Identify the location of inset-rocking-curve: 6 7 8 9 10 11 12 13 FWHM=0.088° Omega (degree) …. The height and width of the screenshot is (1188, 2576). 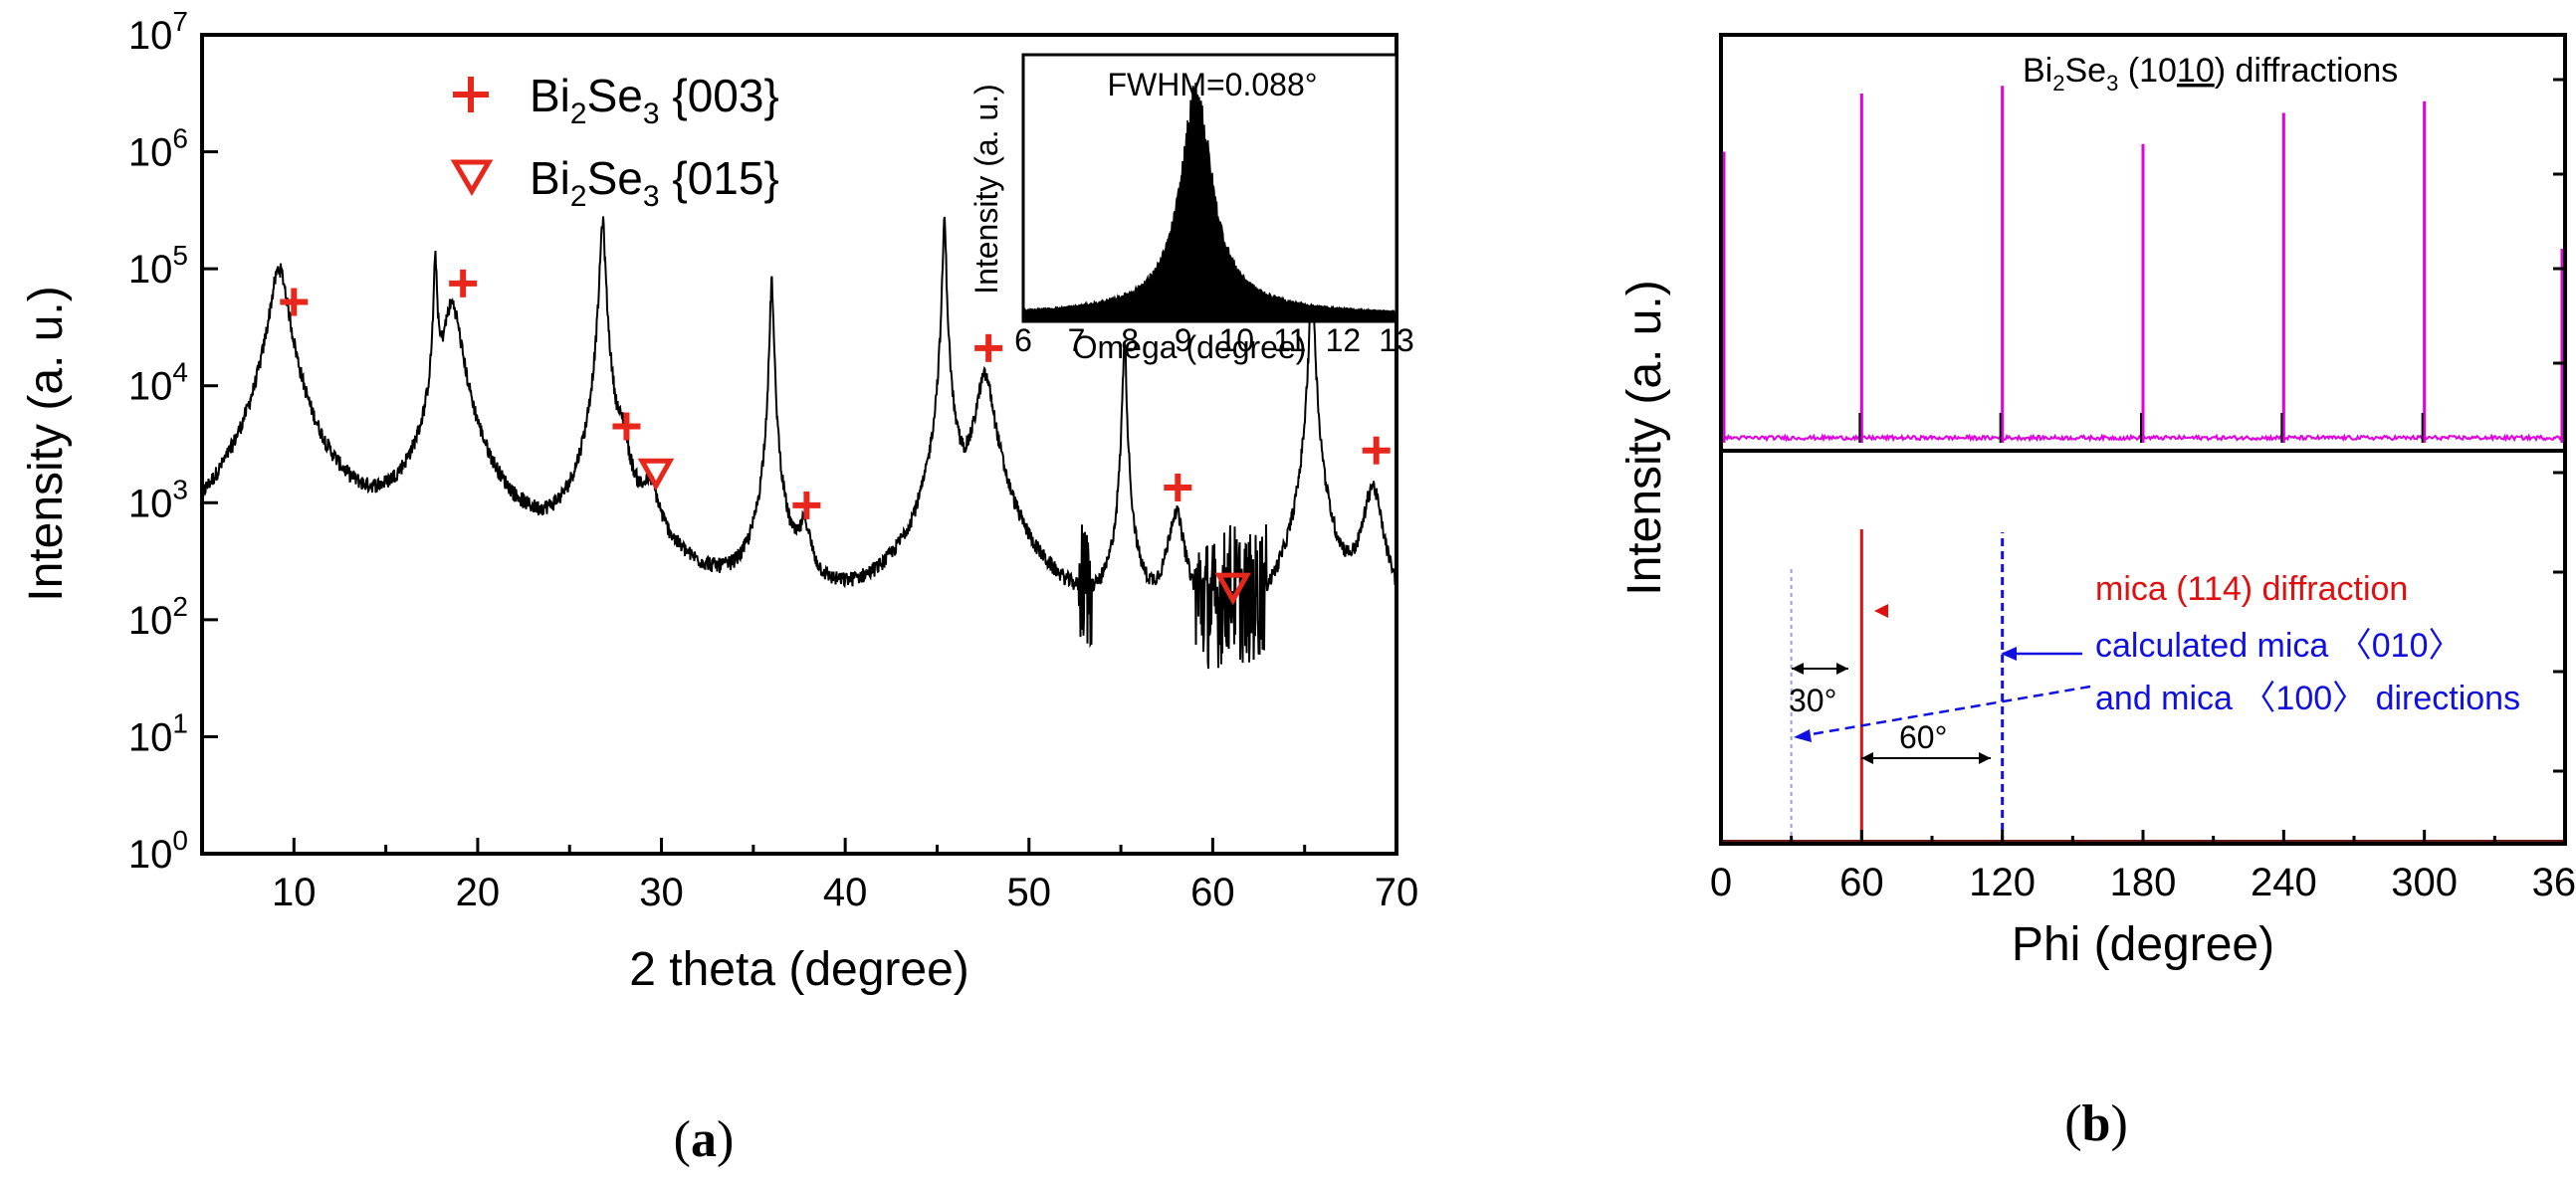
(1191, 209).